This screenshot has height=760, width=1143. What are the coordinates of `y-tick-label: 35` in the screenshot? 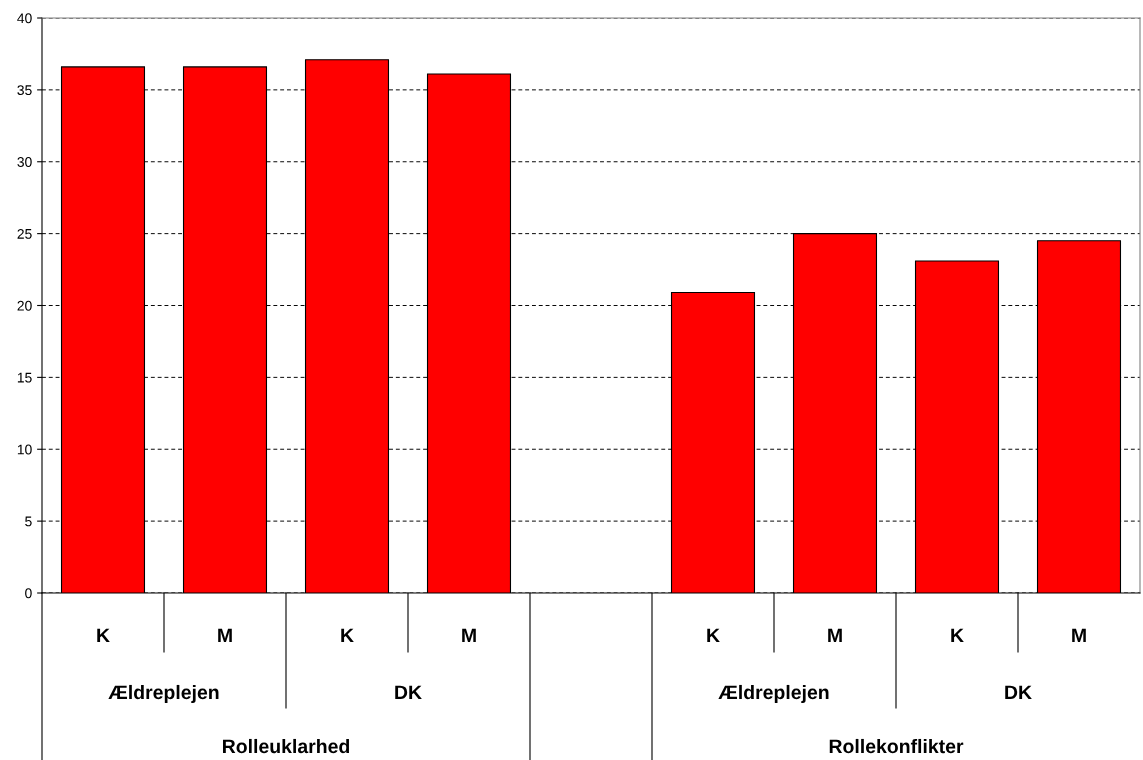 It's located at (24, 90).